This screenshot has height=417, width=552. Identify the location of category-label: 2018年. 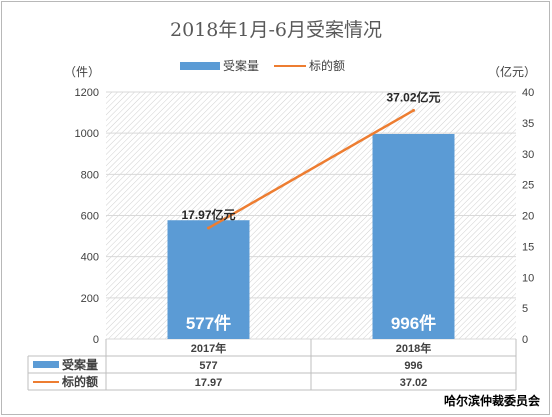
(413, 348).